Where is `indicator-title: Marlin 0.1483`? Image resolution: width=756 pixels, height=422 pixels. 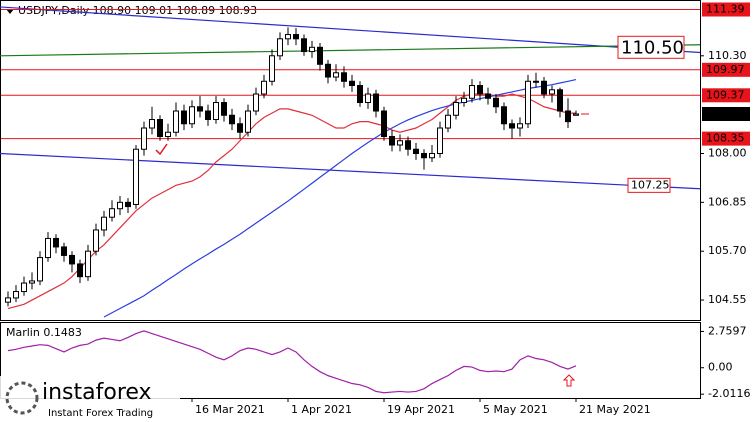
indicator-title: Marlin 0.1483 is located at coordinates (44, 332).